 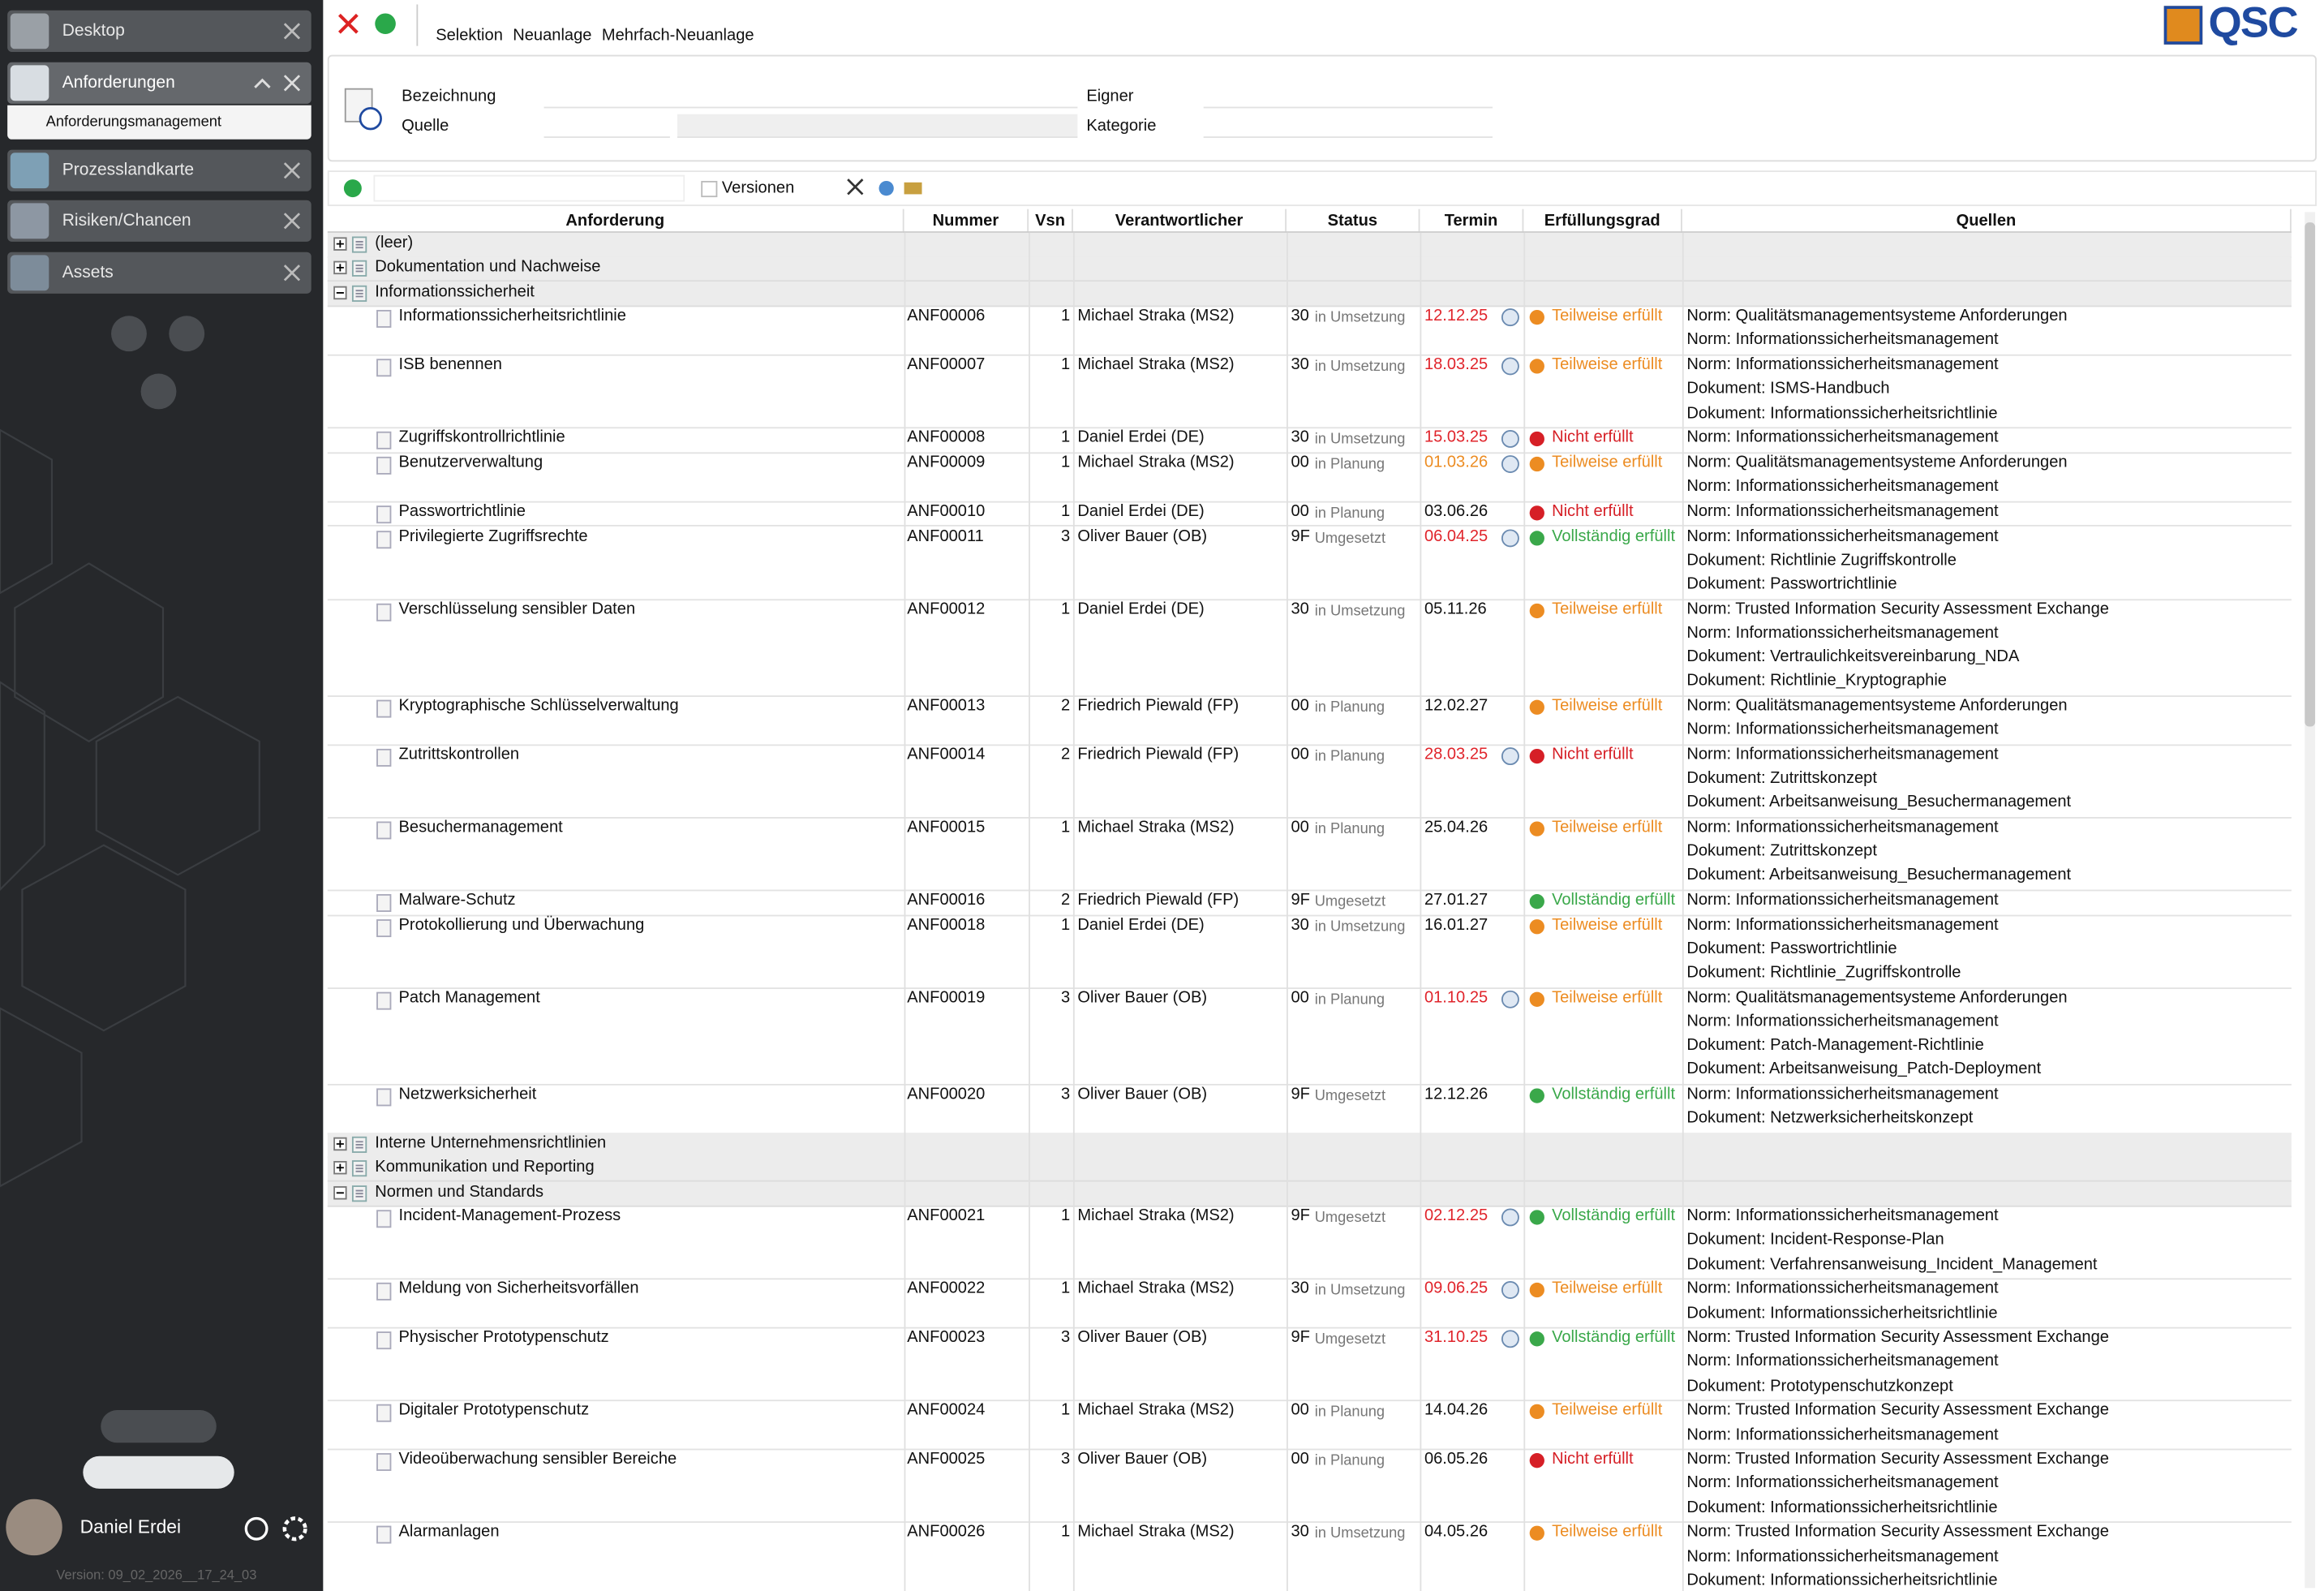 I want to click on tab-label: Desktop, so click(x=93, y=31).